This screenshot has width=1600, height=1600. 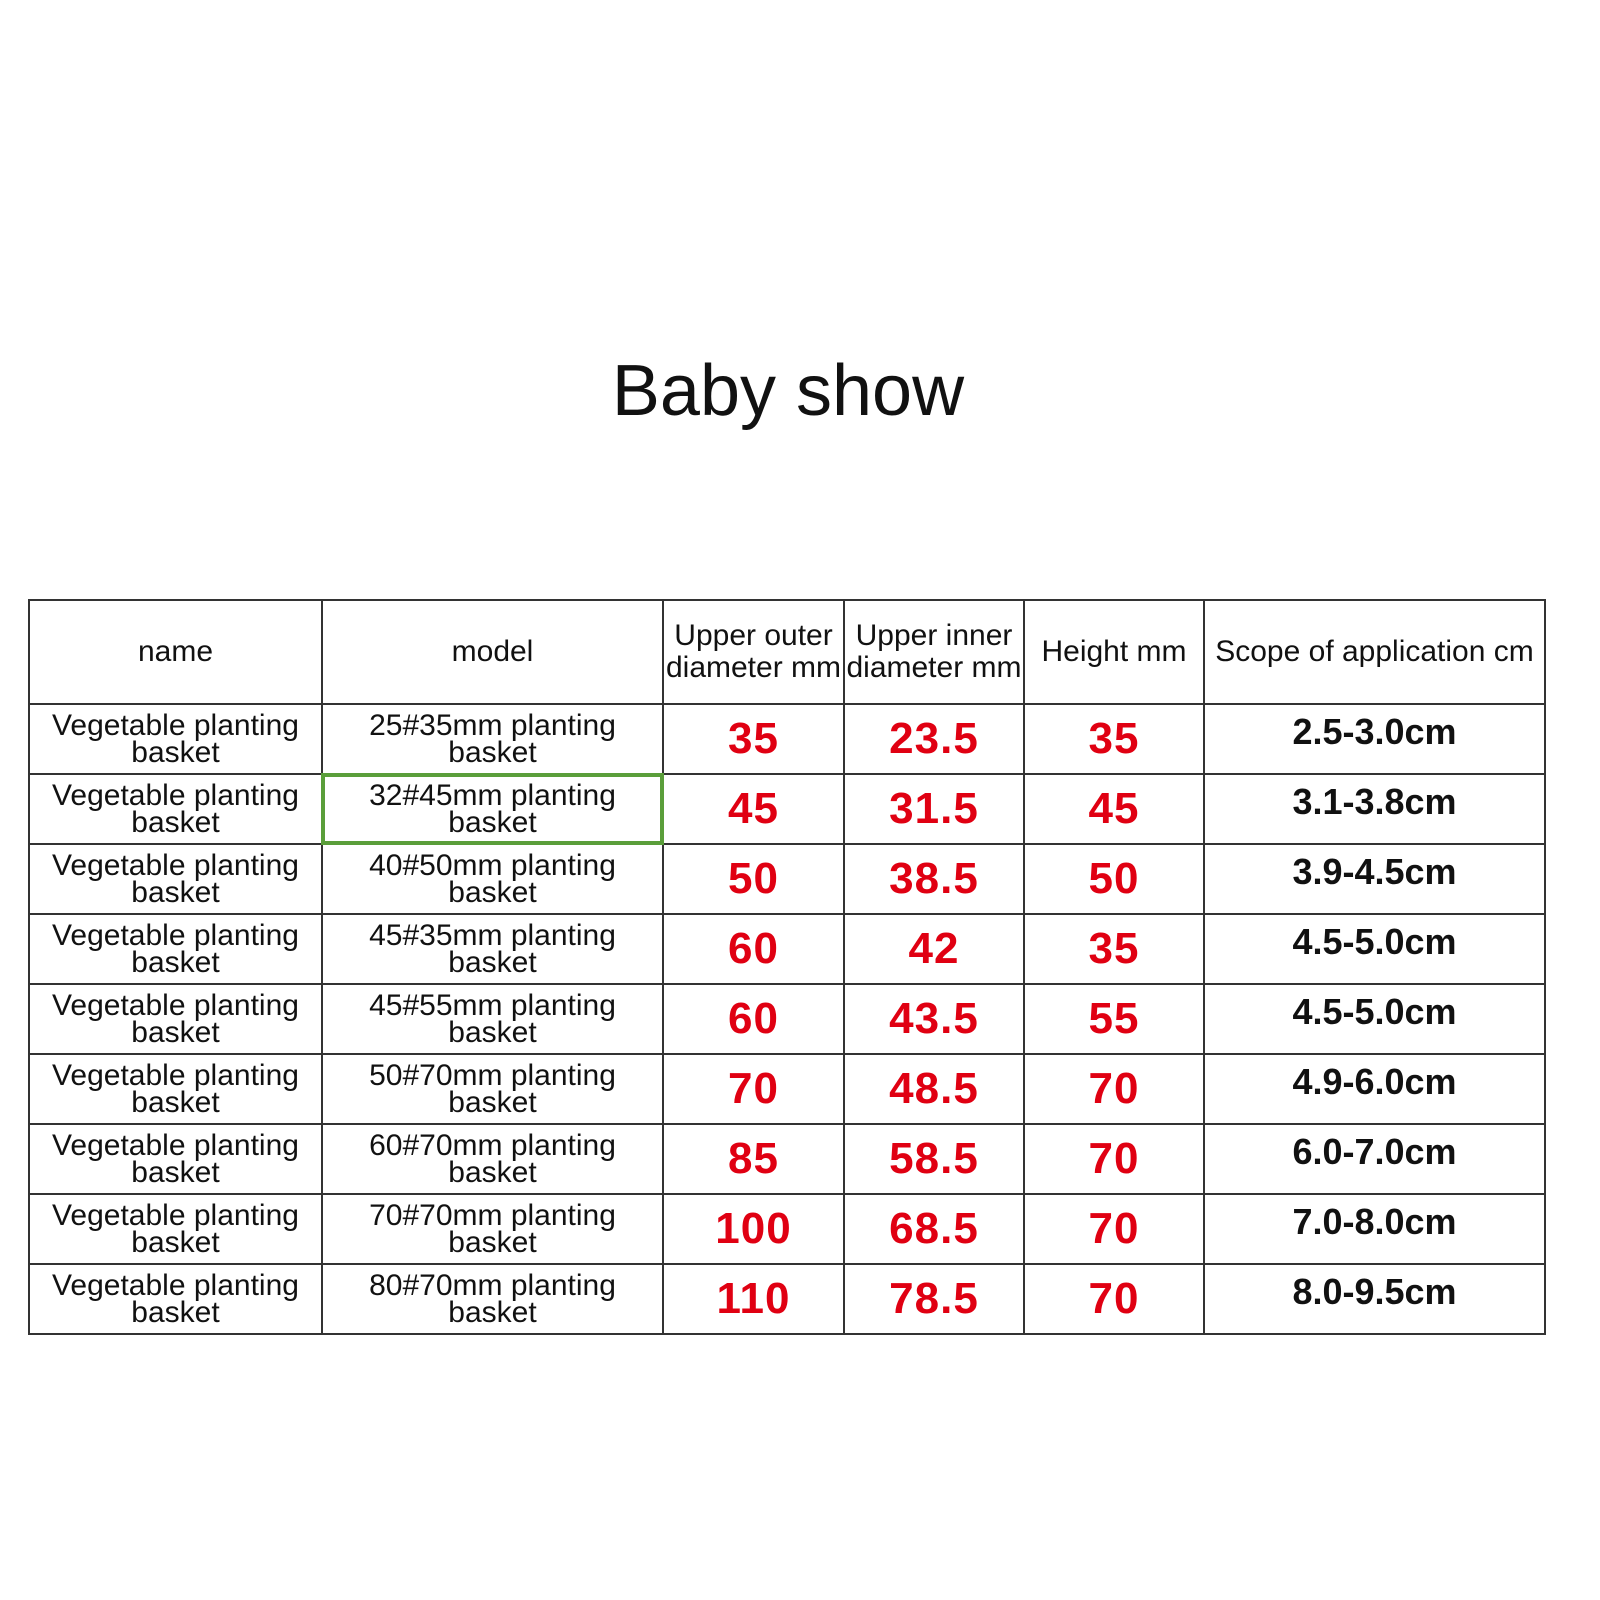 What do you see at coordinates (492, 652) in the screenshot?
I see `header-model: model` at bounding box center [492, 652].